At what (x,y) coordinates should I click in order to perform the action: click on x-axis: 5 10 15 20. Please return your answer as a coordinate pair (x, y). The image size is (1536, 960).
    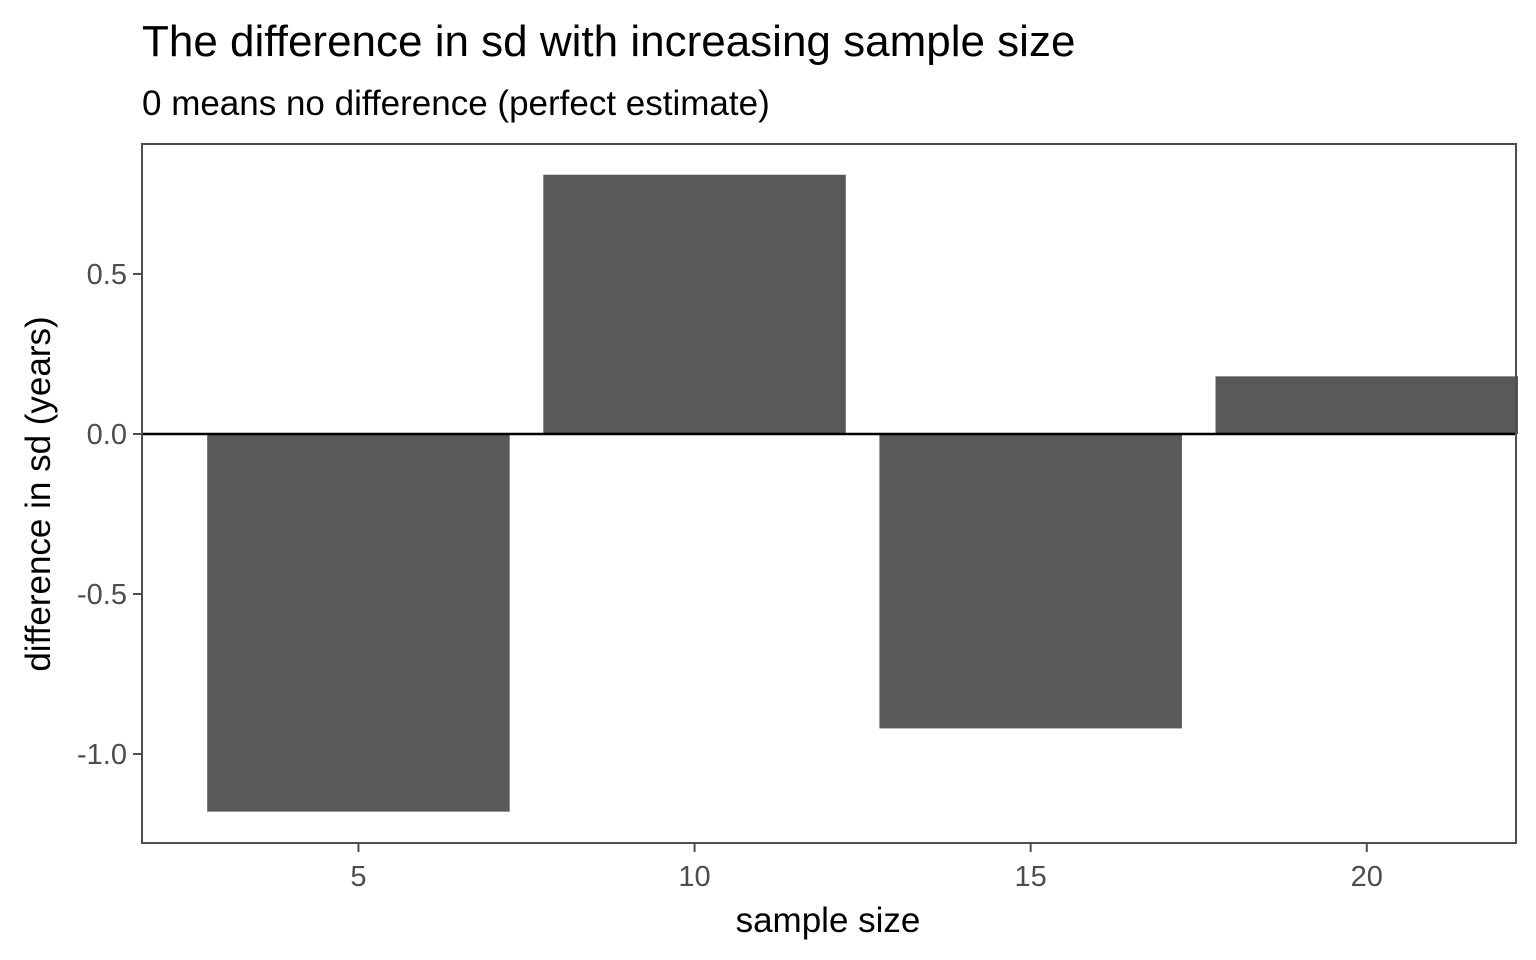
    Looking at the image, I should click on (866, 868).